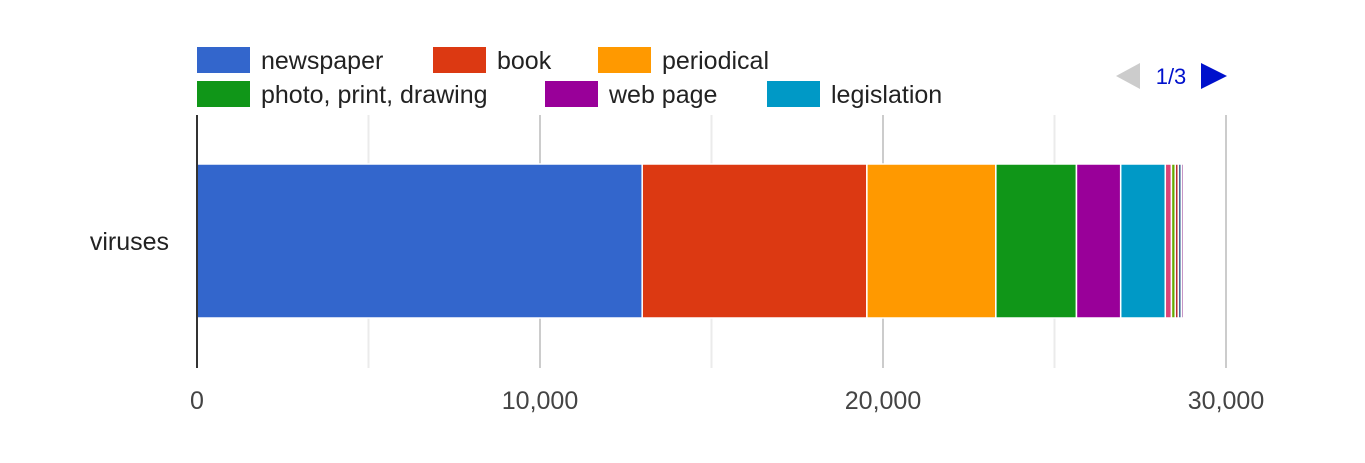  I want to click on legend-item: legislation, so click(854, 95).